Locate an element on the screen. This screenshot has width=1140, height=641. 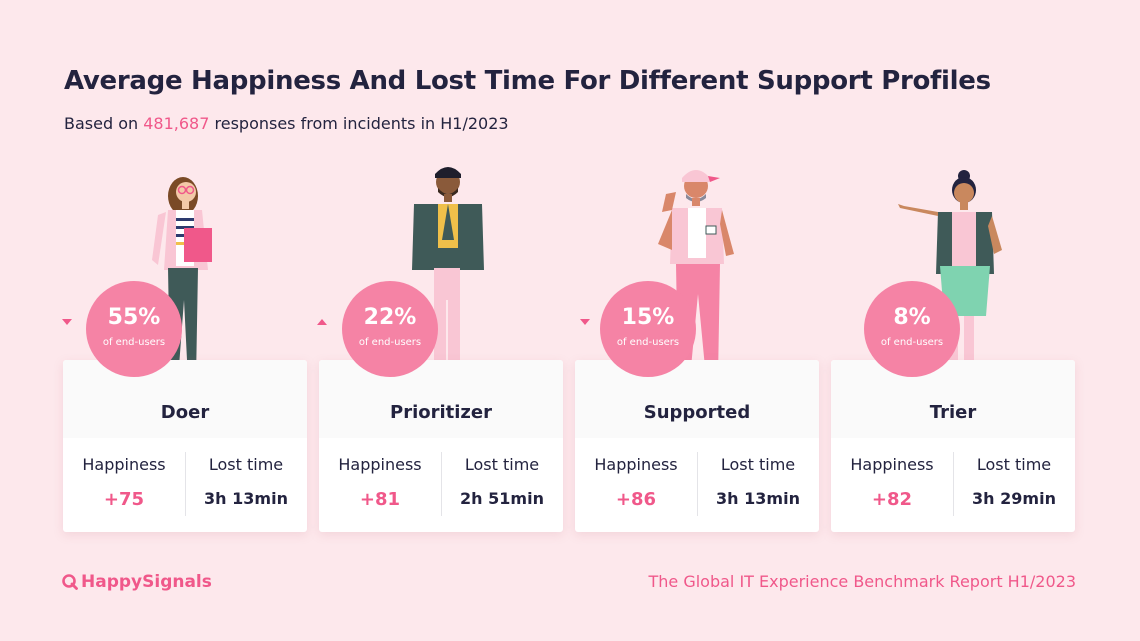
profile-card: Doer Happiness Lost time +75 3h 13min is located at coordinates (185, 446).